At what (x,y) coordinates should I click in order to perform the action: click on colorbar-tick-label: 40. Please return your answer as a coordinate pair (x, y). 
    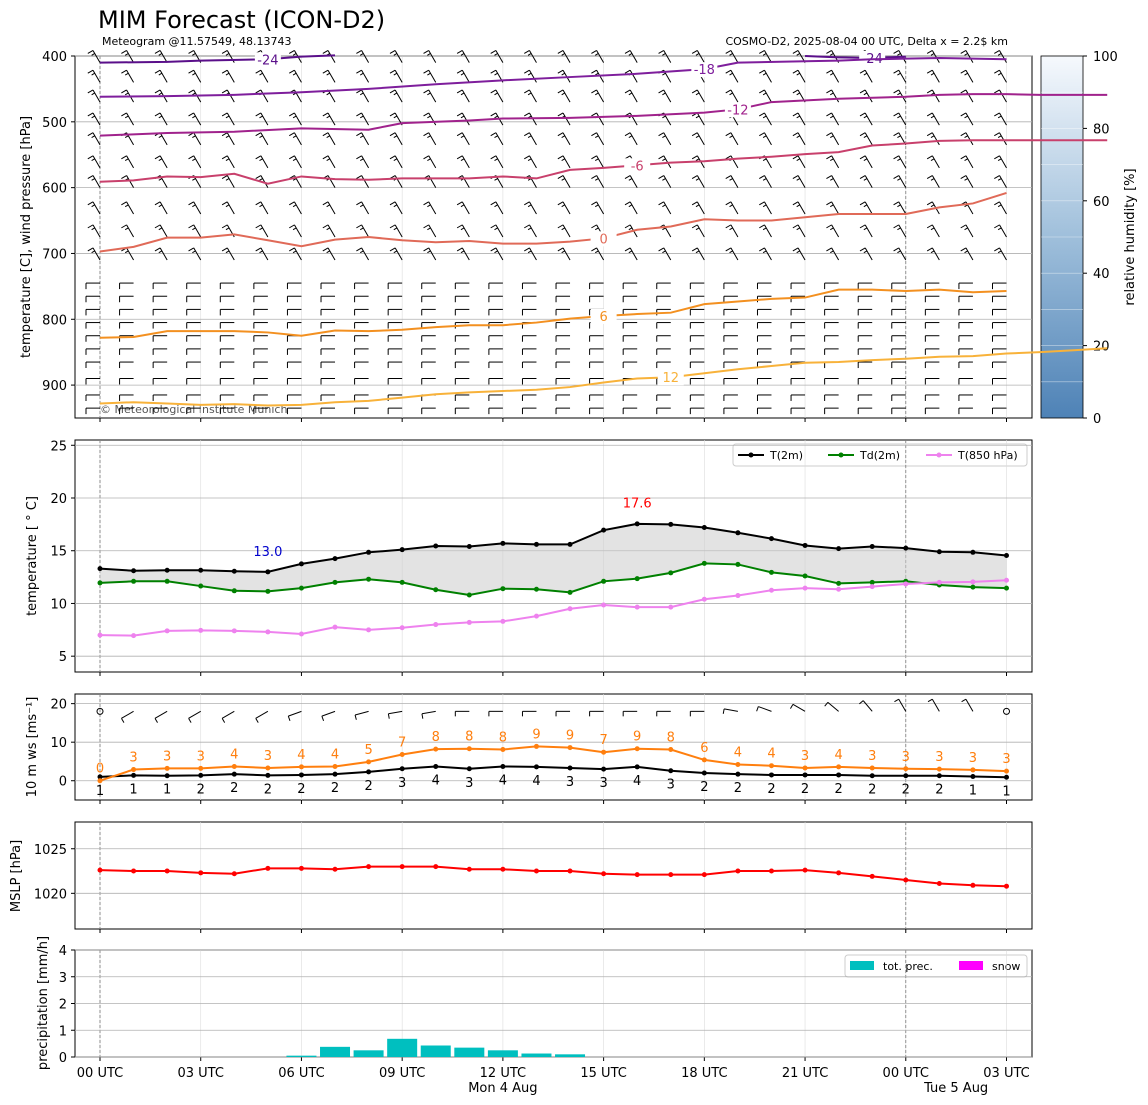
    Looking at the image, I should click on (1101, 274).